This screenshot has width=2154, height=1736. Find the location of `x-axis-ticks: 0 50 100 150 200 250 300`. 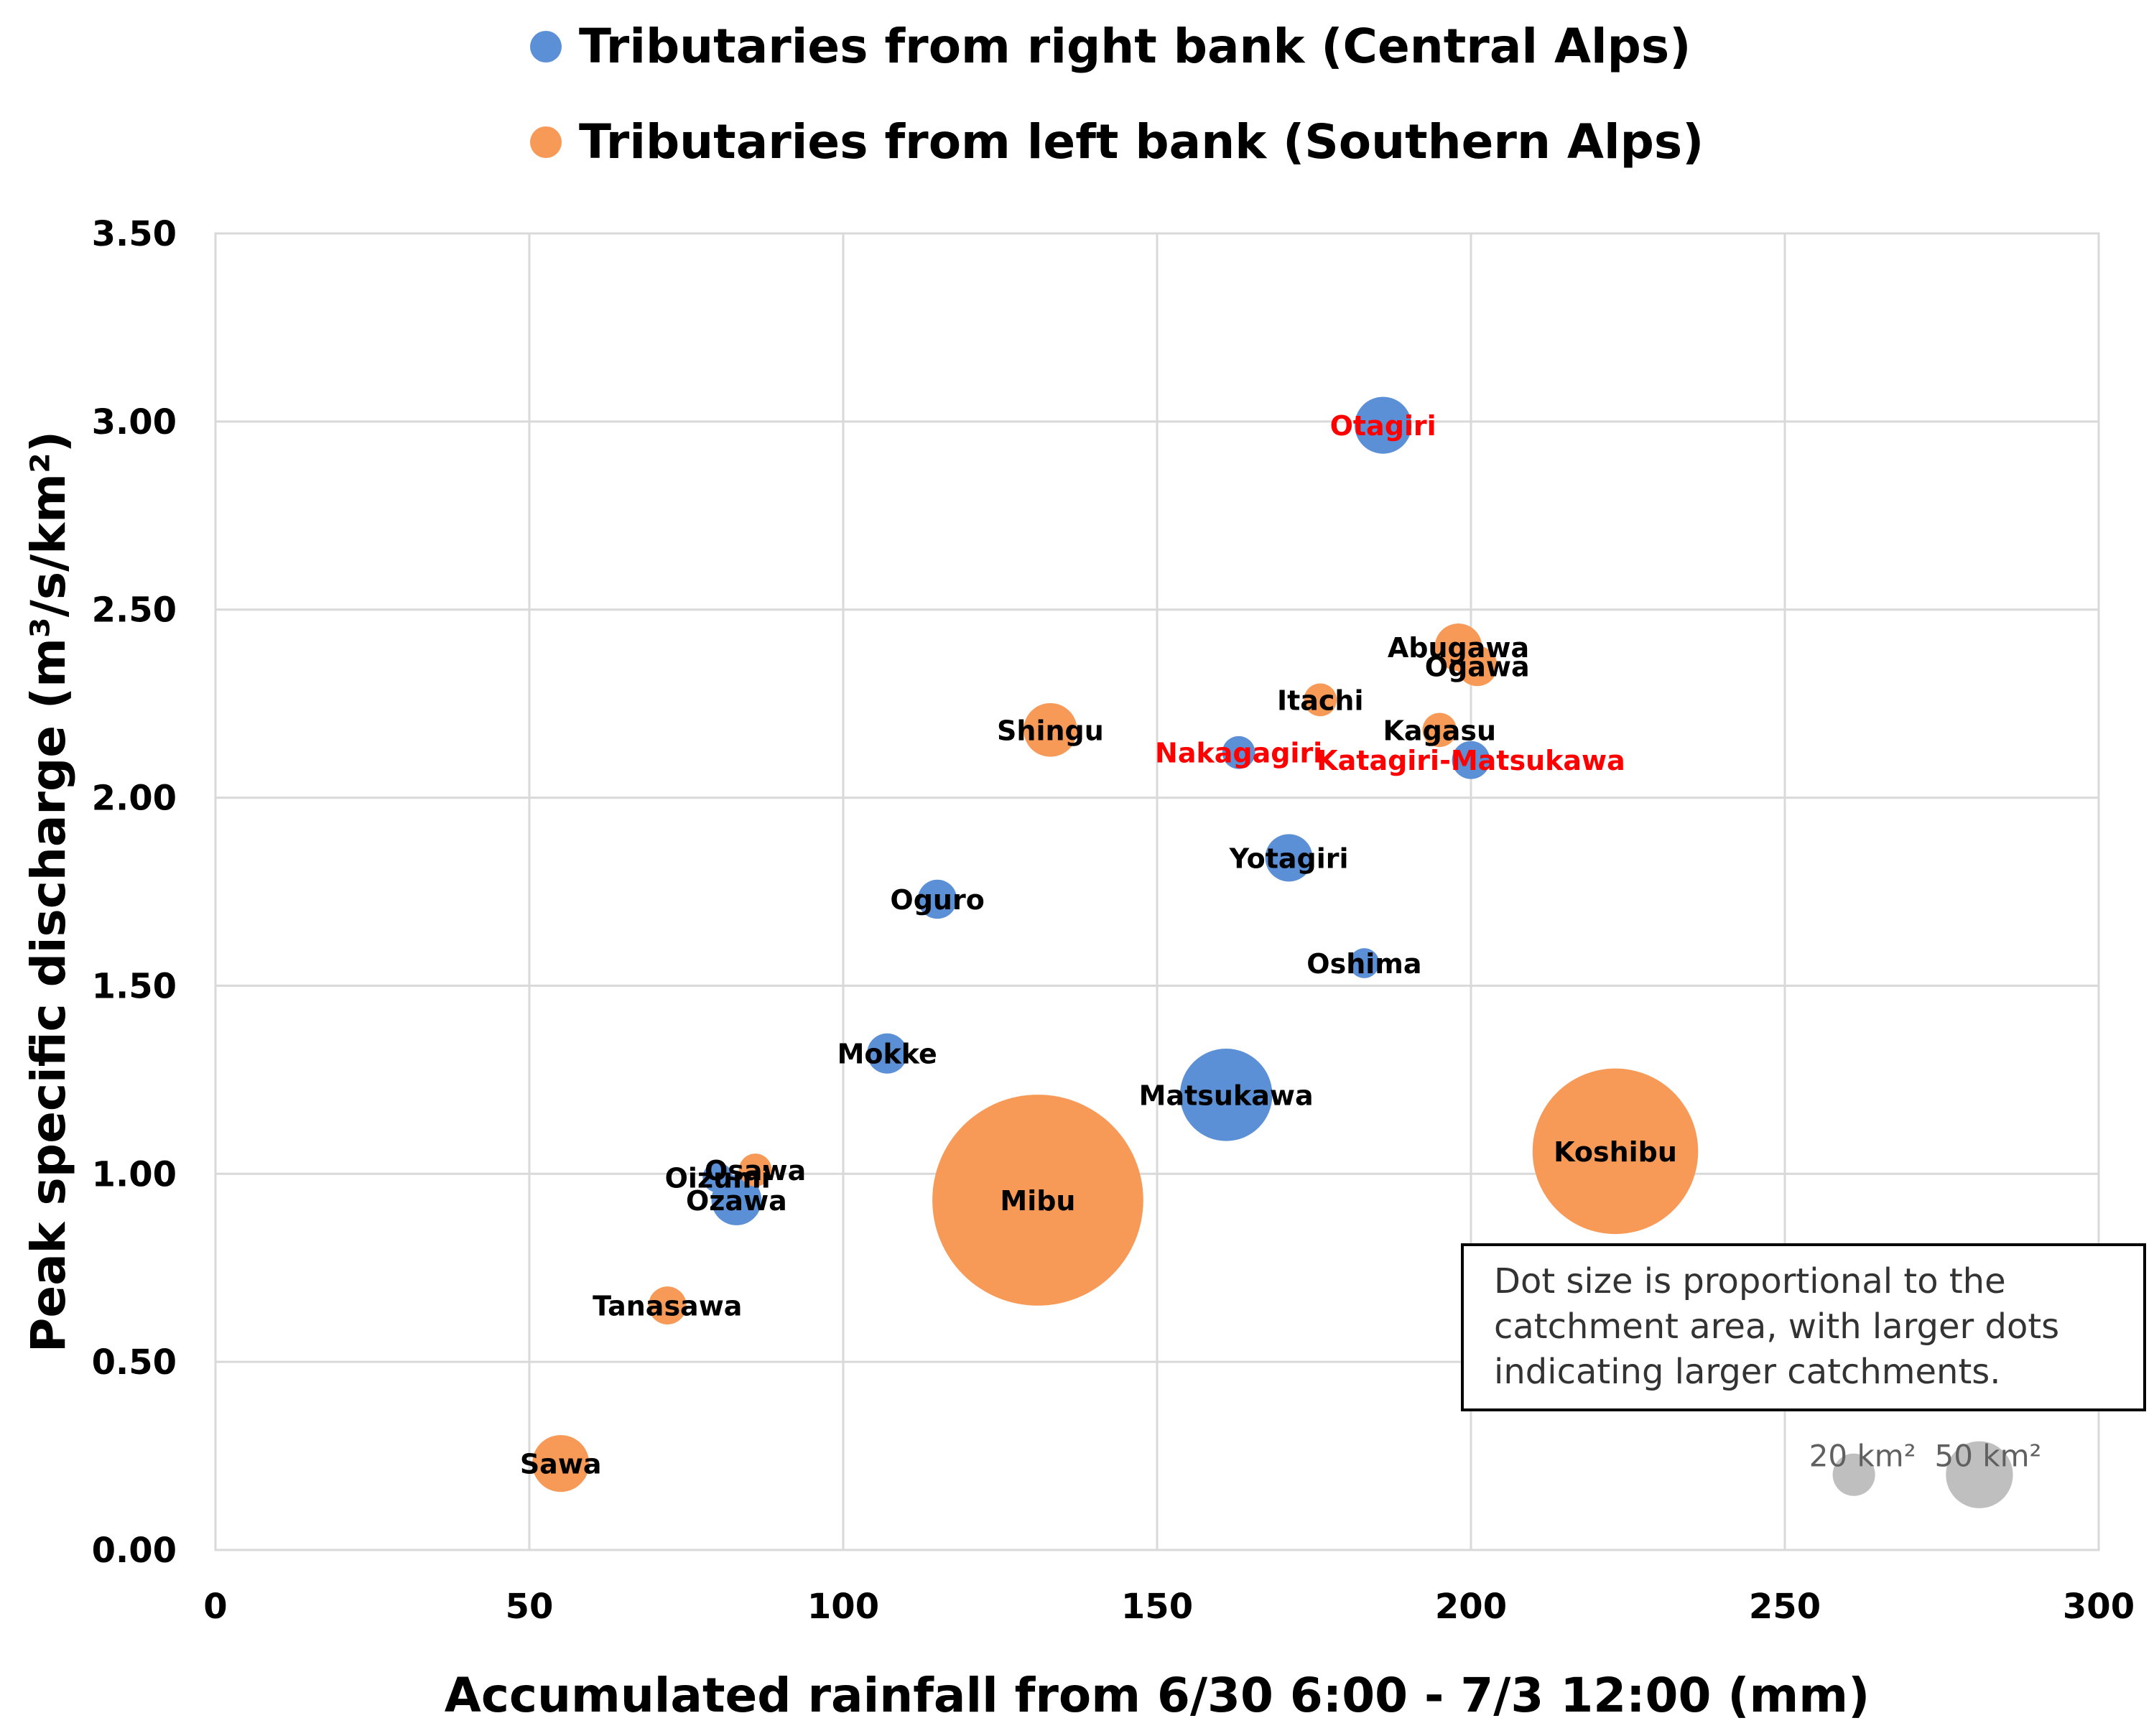

x-axis-ticks: 0 50 100 150 200 250 300 is located at coordinates (1169, 1607).